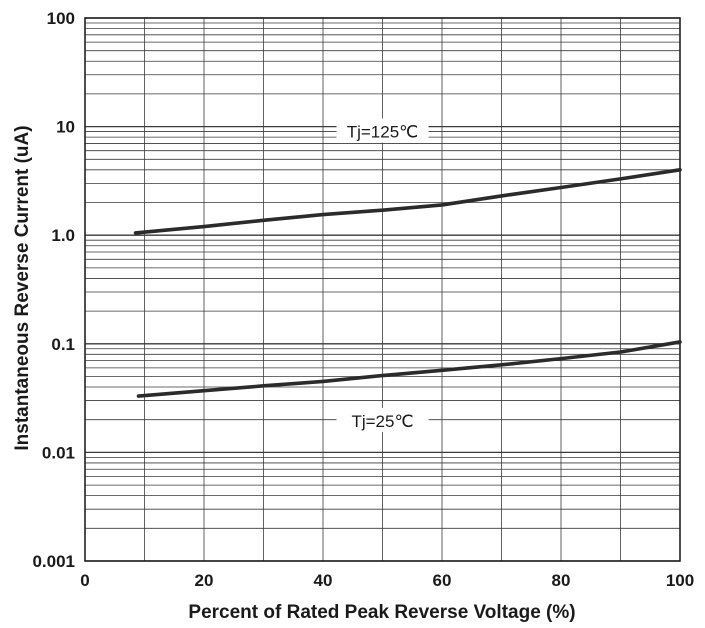 The width and height of the screenshot is (705, 628). I want to click on y-tick-label: 1.0, so click(63, 235).